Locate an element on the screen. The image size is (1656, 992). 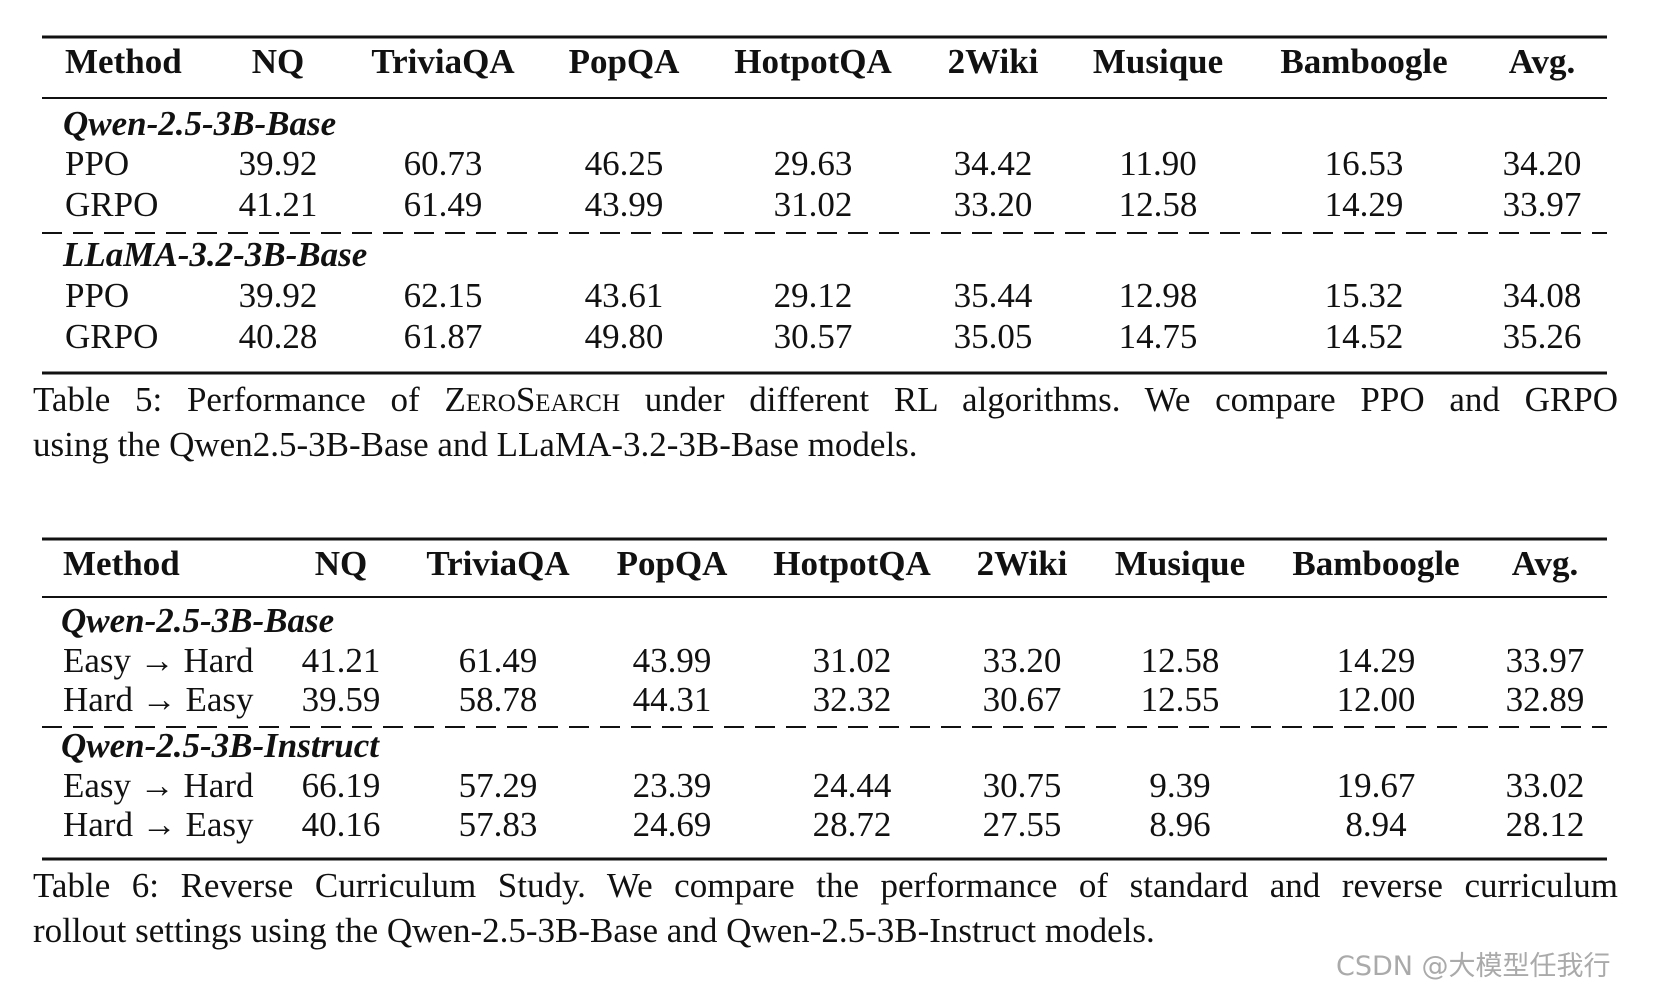
cell: 39.59 is located at coordinates (341, 699).